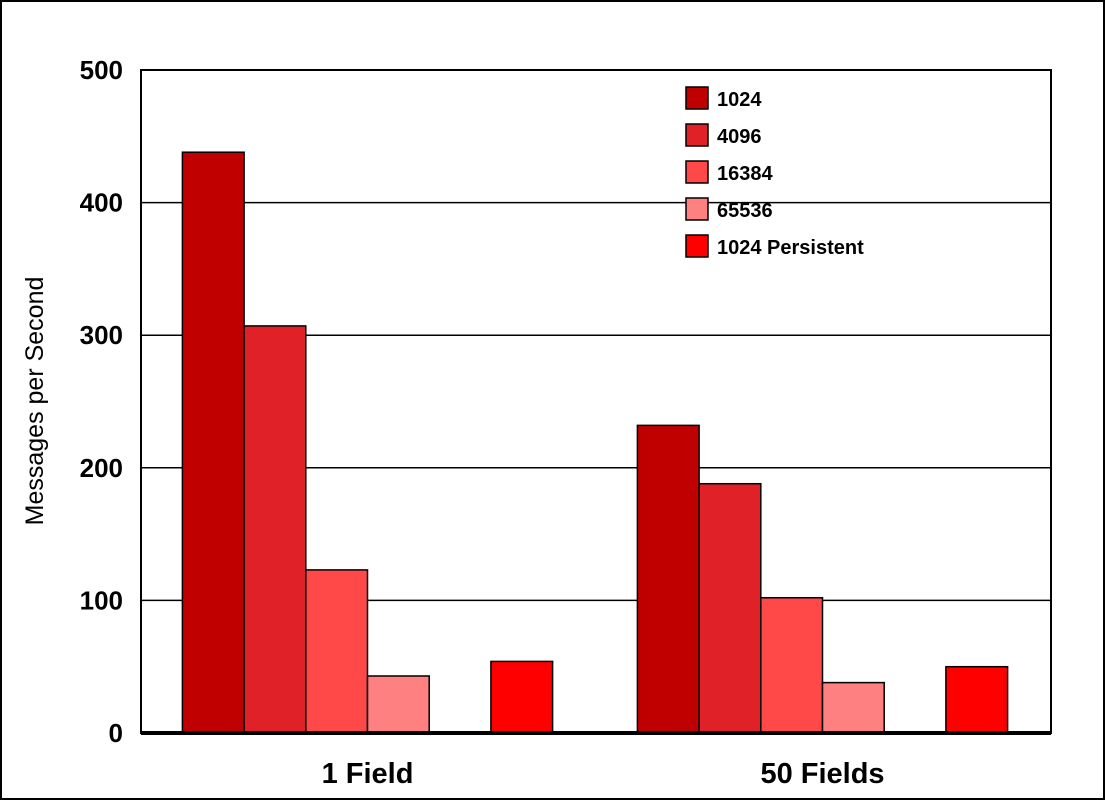 The height and width of the screenshot is (805, 1105). I want to click on legend-label: 65536, so click(745, 211).